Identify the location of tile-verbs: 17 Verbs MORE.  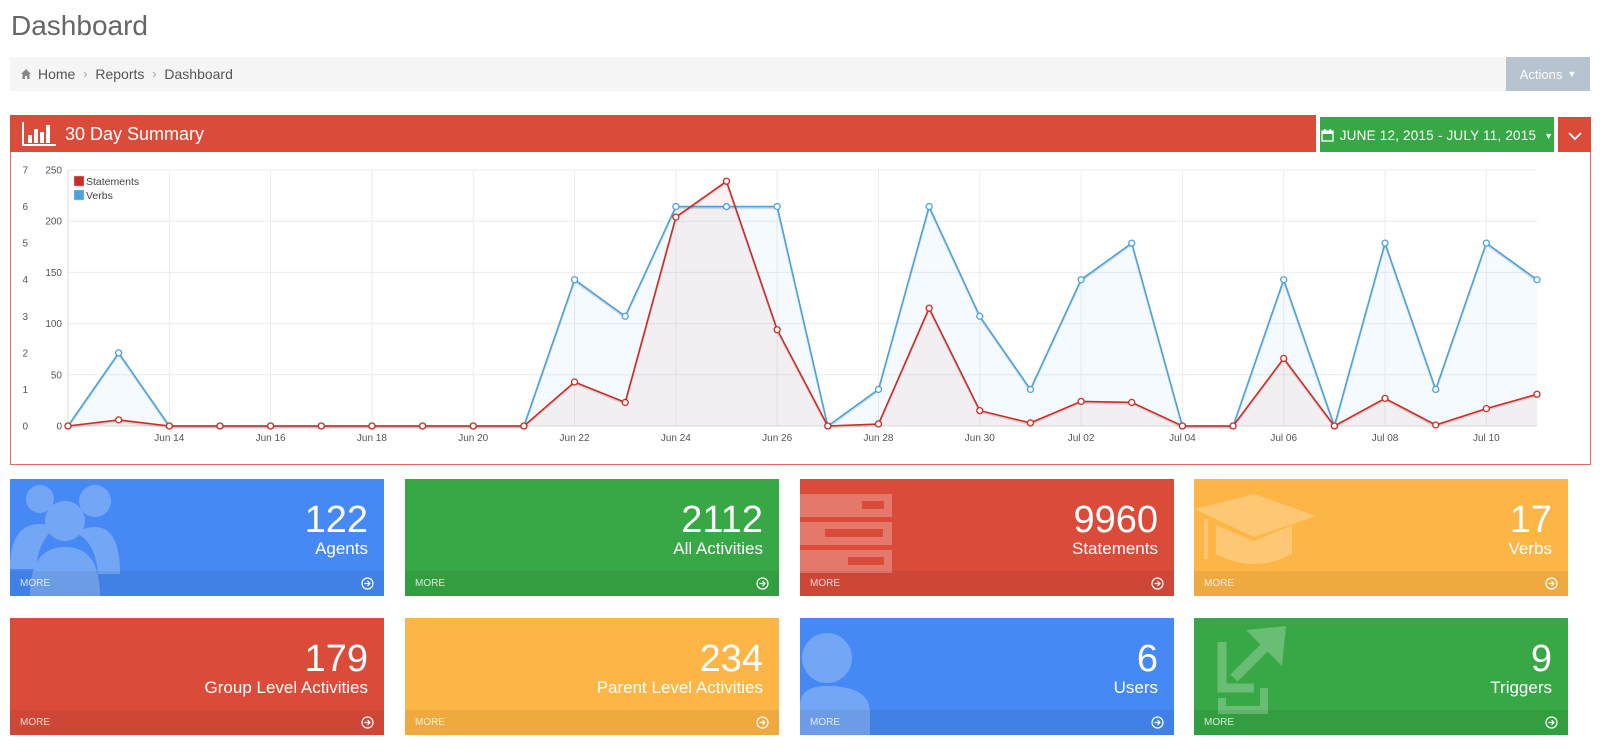
(1381, 537).